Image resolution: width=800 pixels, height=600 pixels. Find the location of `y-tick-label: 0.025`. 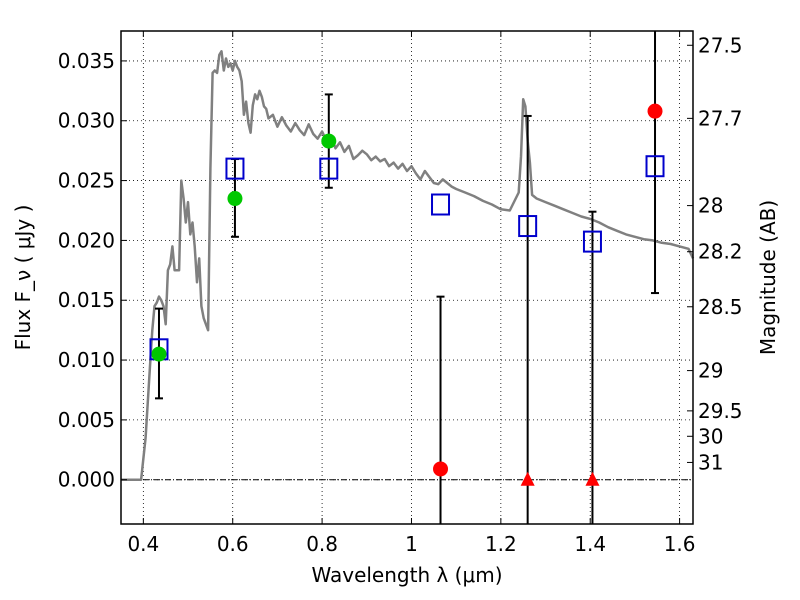

y-tick-label: 0.025 is located at coordinates (86, 181).